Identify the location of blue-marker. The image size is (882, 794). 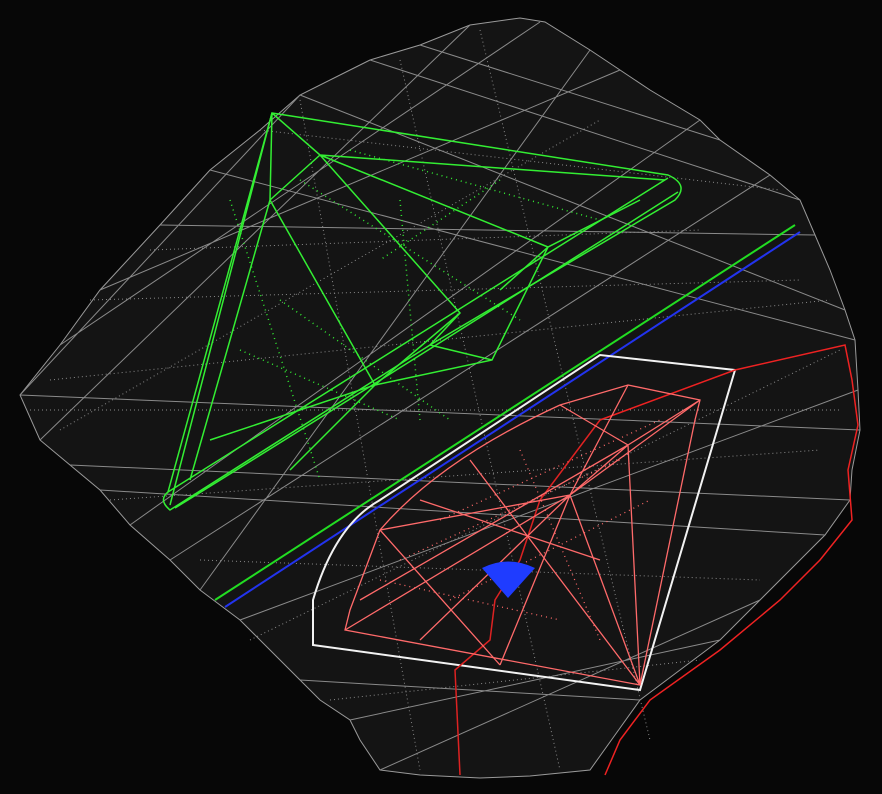
(508, 579).